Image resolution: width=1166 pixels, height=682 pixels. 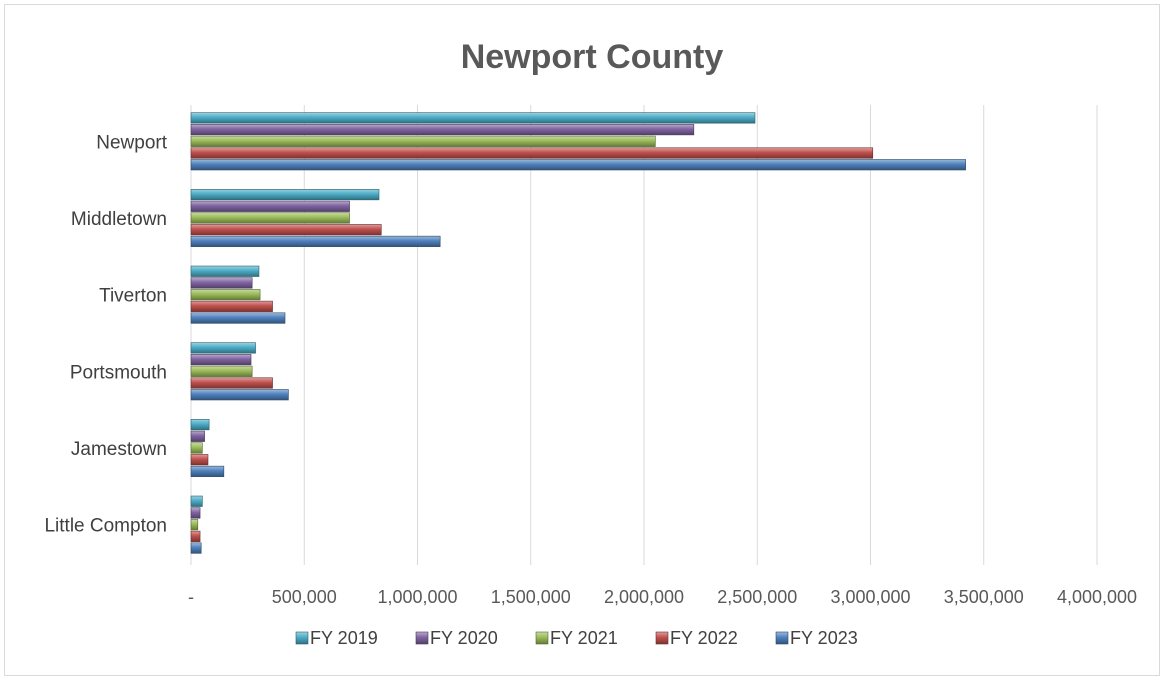 What do you see at coordinates (824, 638) in the screenshot?
I see `legend-label: FY 2023` at bounding box center [824, 638].